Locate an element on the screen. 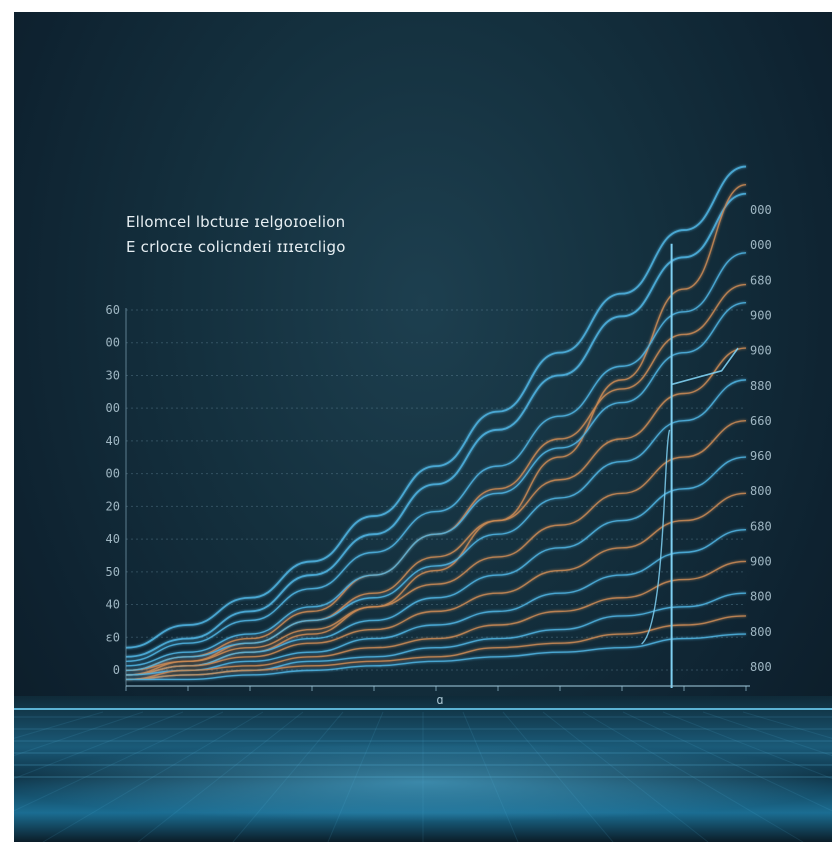 The width and height of the screenshot is (832, 842). left-tick-label: ɛ0 is located at coordinates (113, 637).